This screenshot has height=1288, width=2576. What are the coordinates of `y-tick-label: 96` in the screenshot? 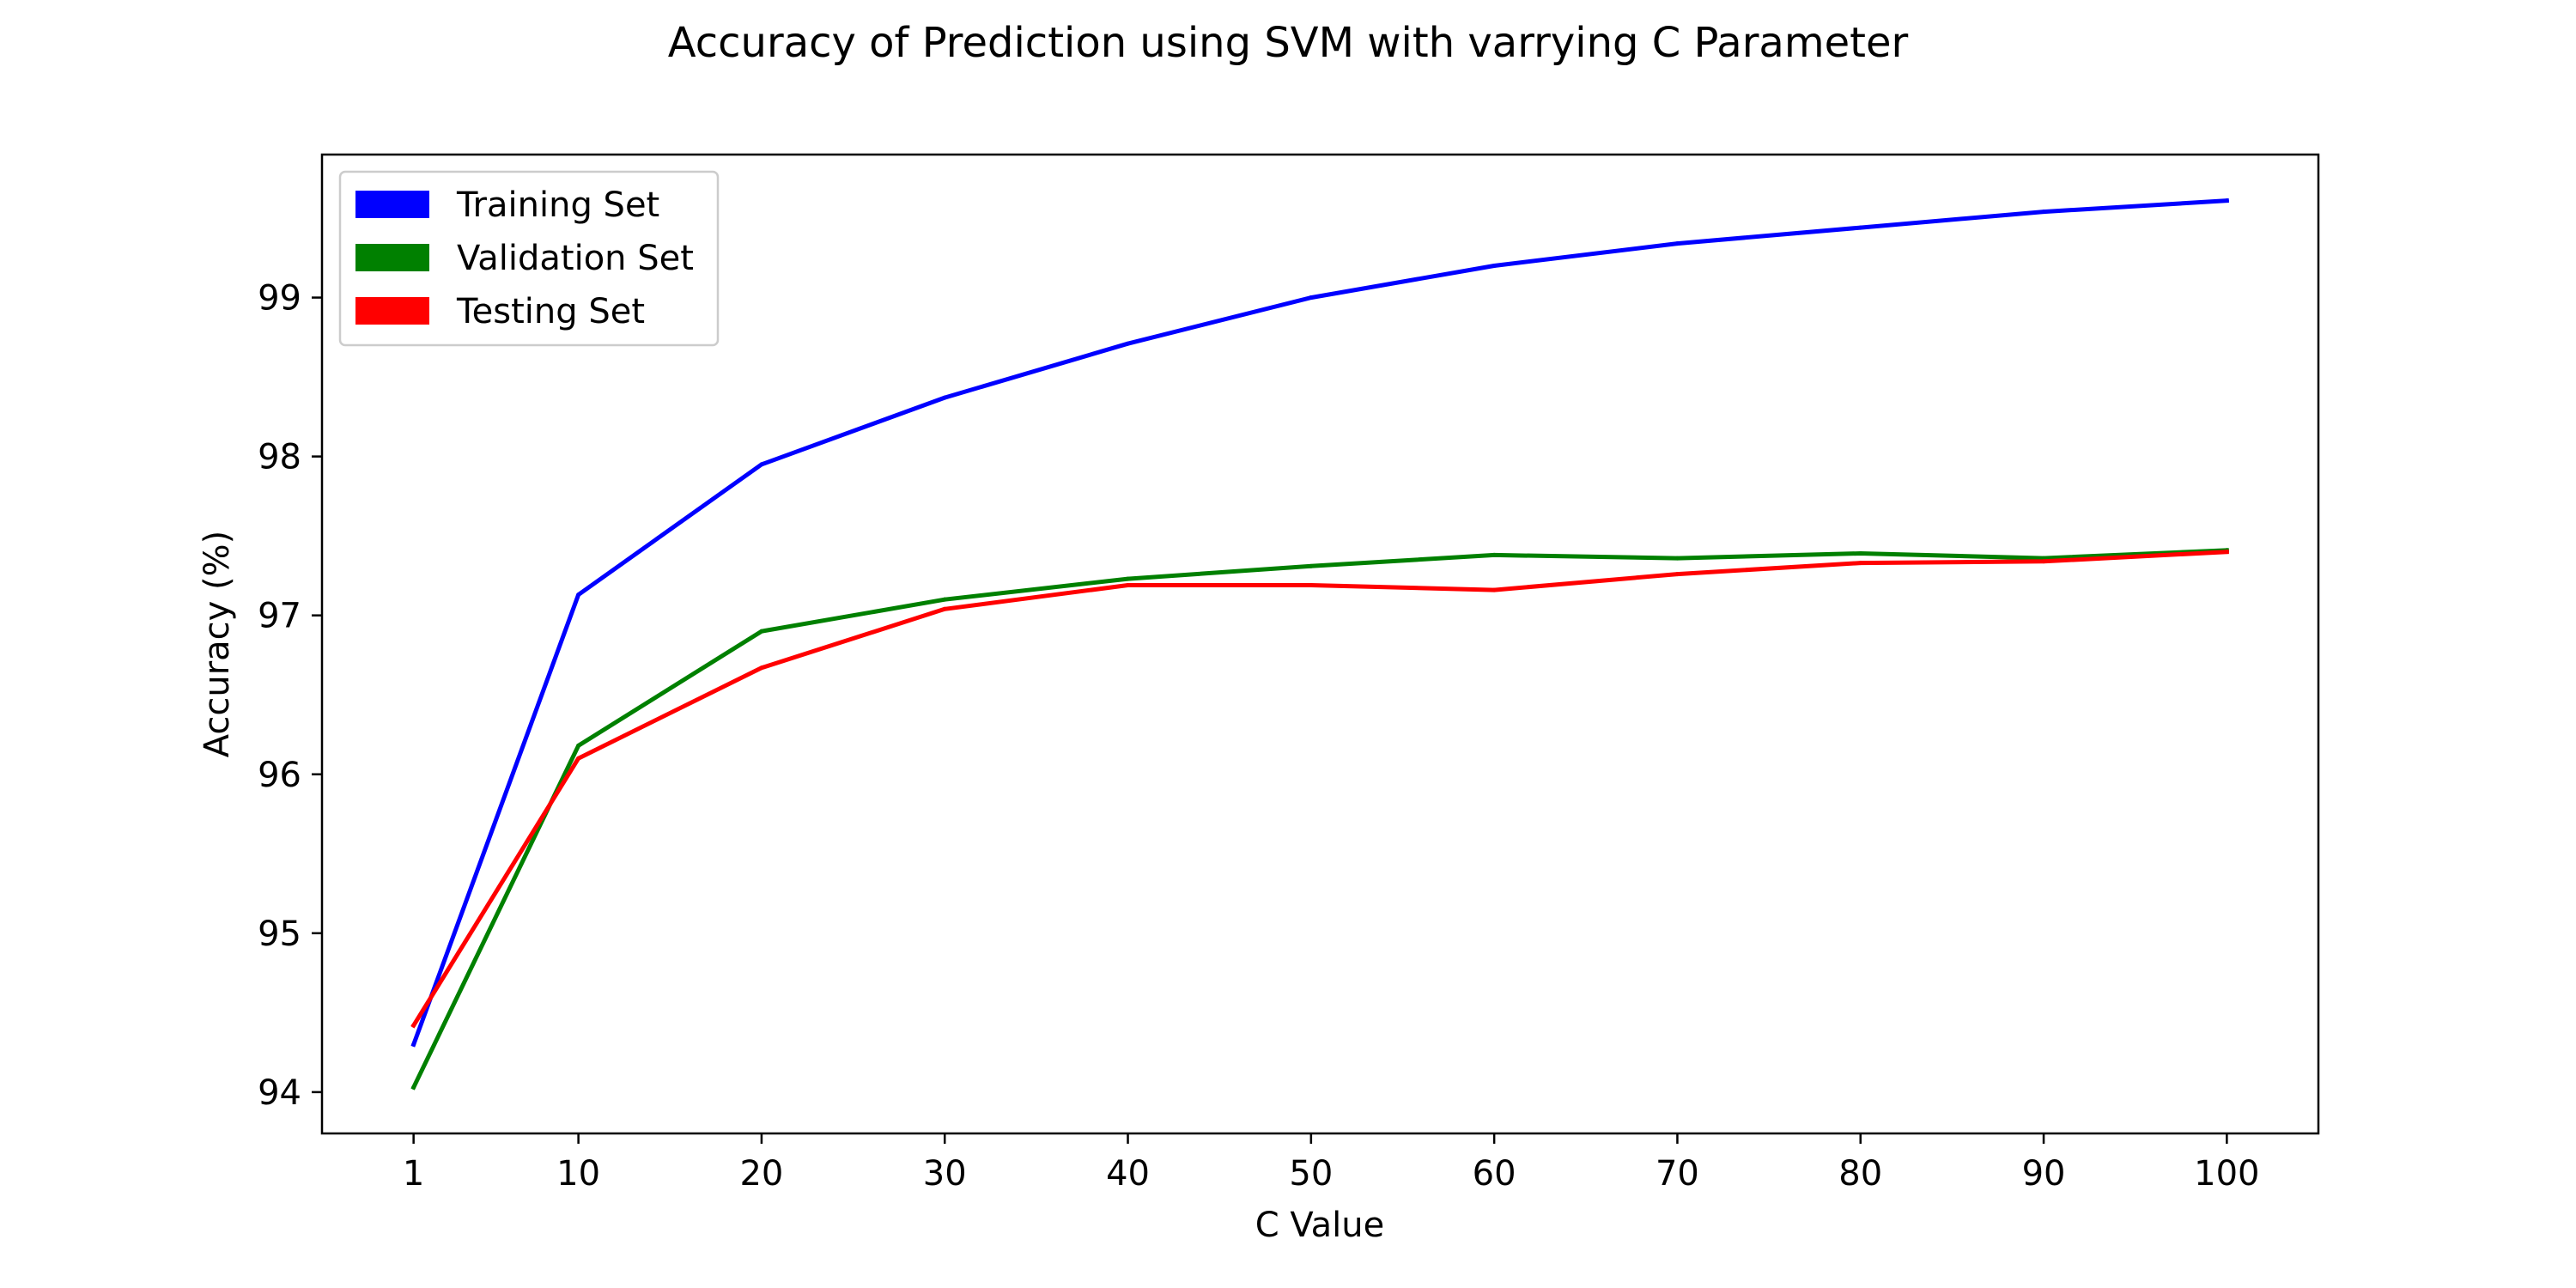 It's located at (280, 775).